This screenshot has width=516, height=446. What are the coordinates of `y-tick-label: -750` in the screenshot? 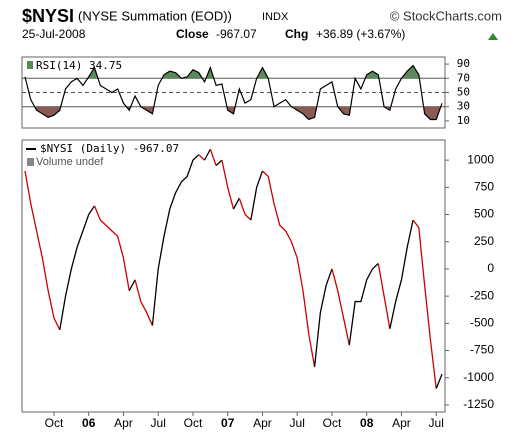 It's located at (482, 350).